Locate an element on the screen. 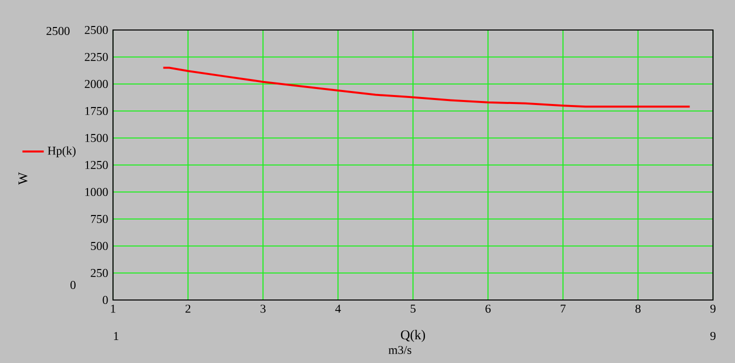 This screenshot has height=363, width=735. y-tick-label: 2500 is located at coordinates (96, 30).